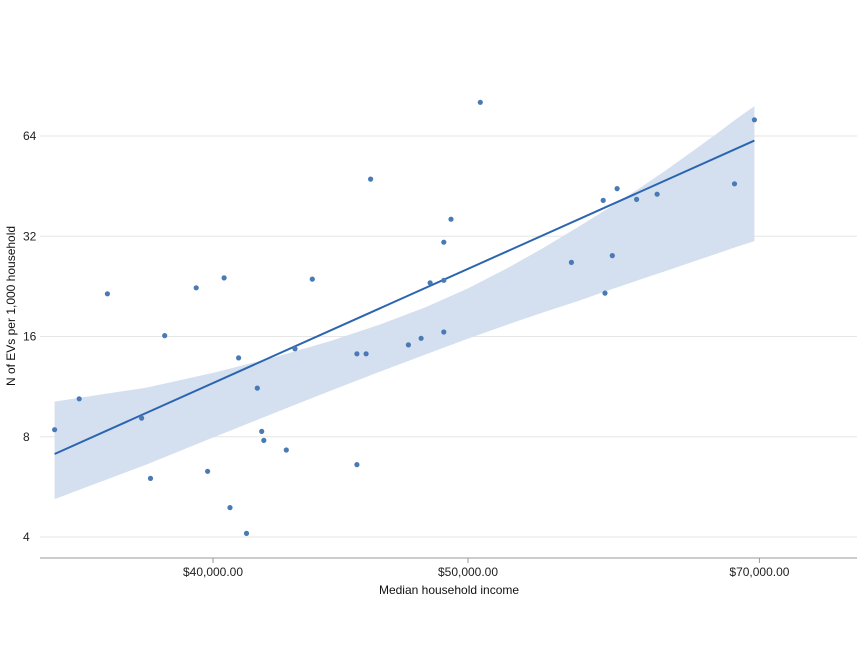 The width and height of the screenshot is (864, 648). What do you see at coordinates (26, 537) in the screenshot?
I see `y-tick-label: 4` at bounding box center [26, 537].